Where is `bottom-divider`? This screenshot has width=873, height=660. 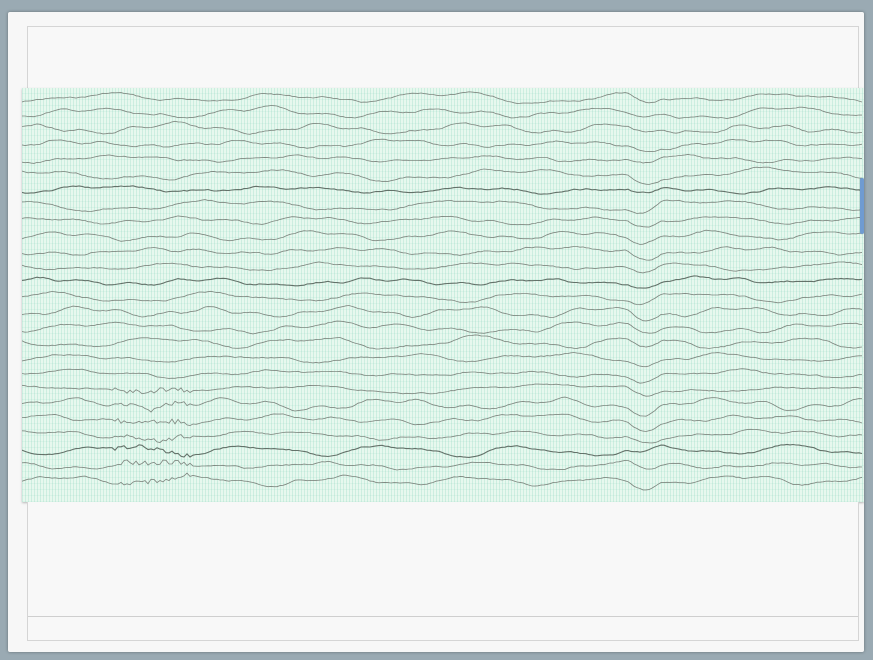
bottom-divider is located at coordinates (443, 616).